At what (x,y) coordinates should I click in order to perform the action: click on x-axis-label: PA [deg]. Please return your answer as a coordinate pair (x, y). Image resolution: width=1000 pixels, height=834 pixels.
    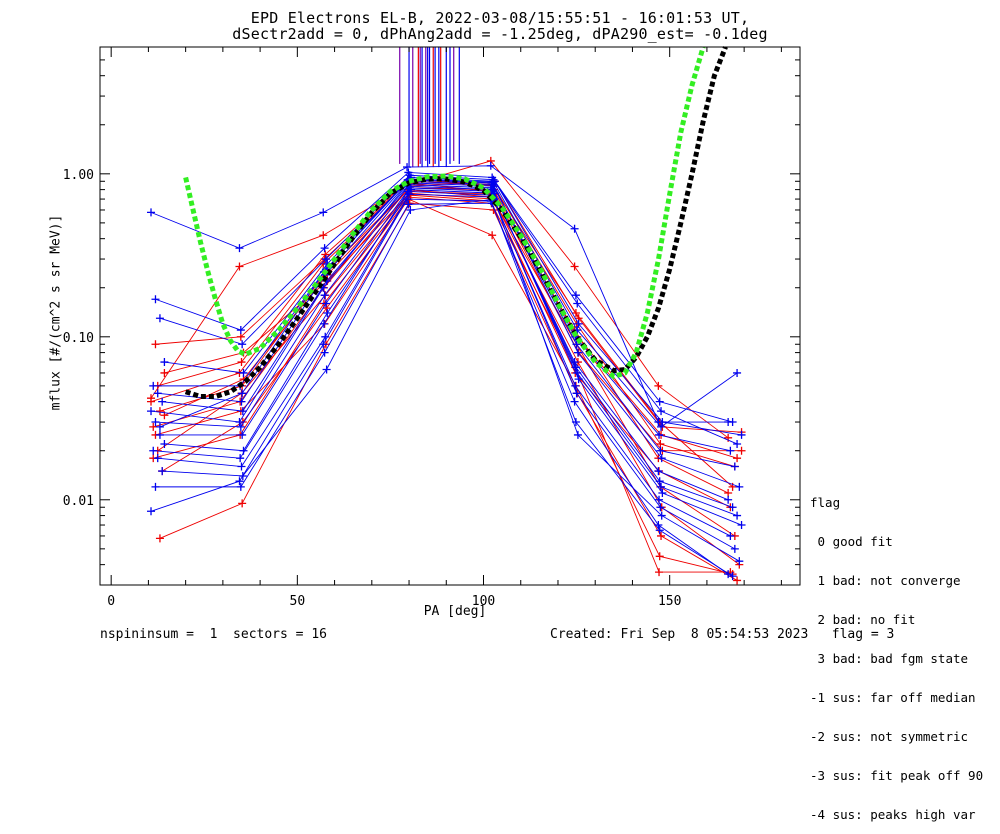
    Looking at the image, I should click on (455, 611).